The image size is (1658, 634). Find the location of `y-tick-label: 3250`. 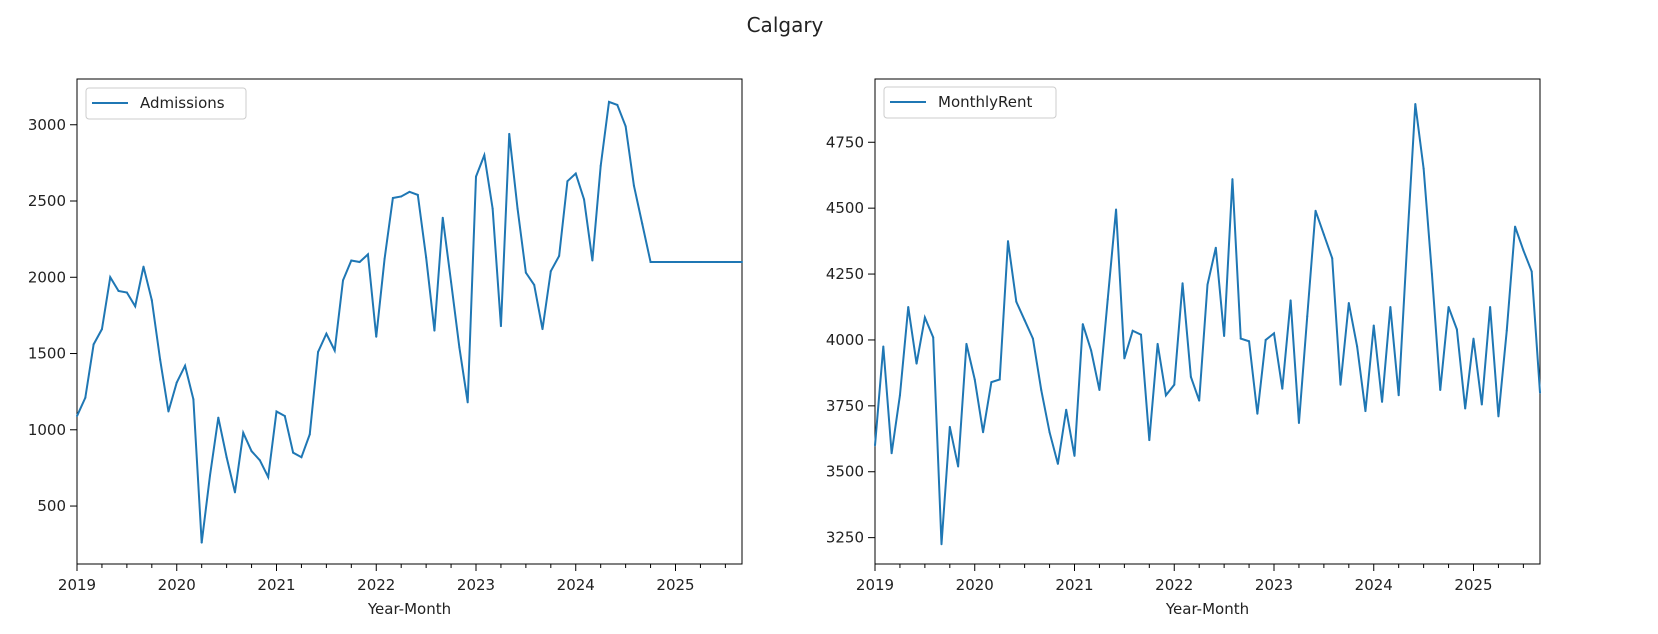

y-tick-label: 3250 is located at coordinates (845, 538).